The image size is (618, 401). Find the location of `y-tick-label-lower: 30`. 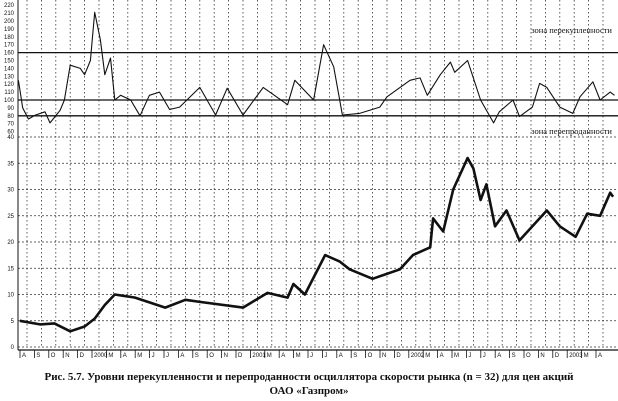

y-tick-label-lower: 30 is located at coordinates (10, 191).